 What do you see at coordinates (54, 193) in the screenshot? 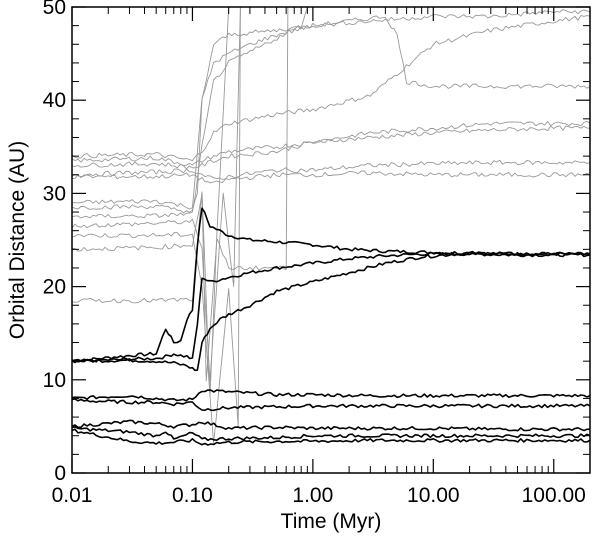
I see `y-tick-label-3: 30` at bounding box center [54, 193].